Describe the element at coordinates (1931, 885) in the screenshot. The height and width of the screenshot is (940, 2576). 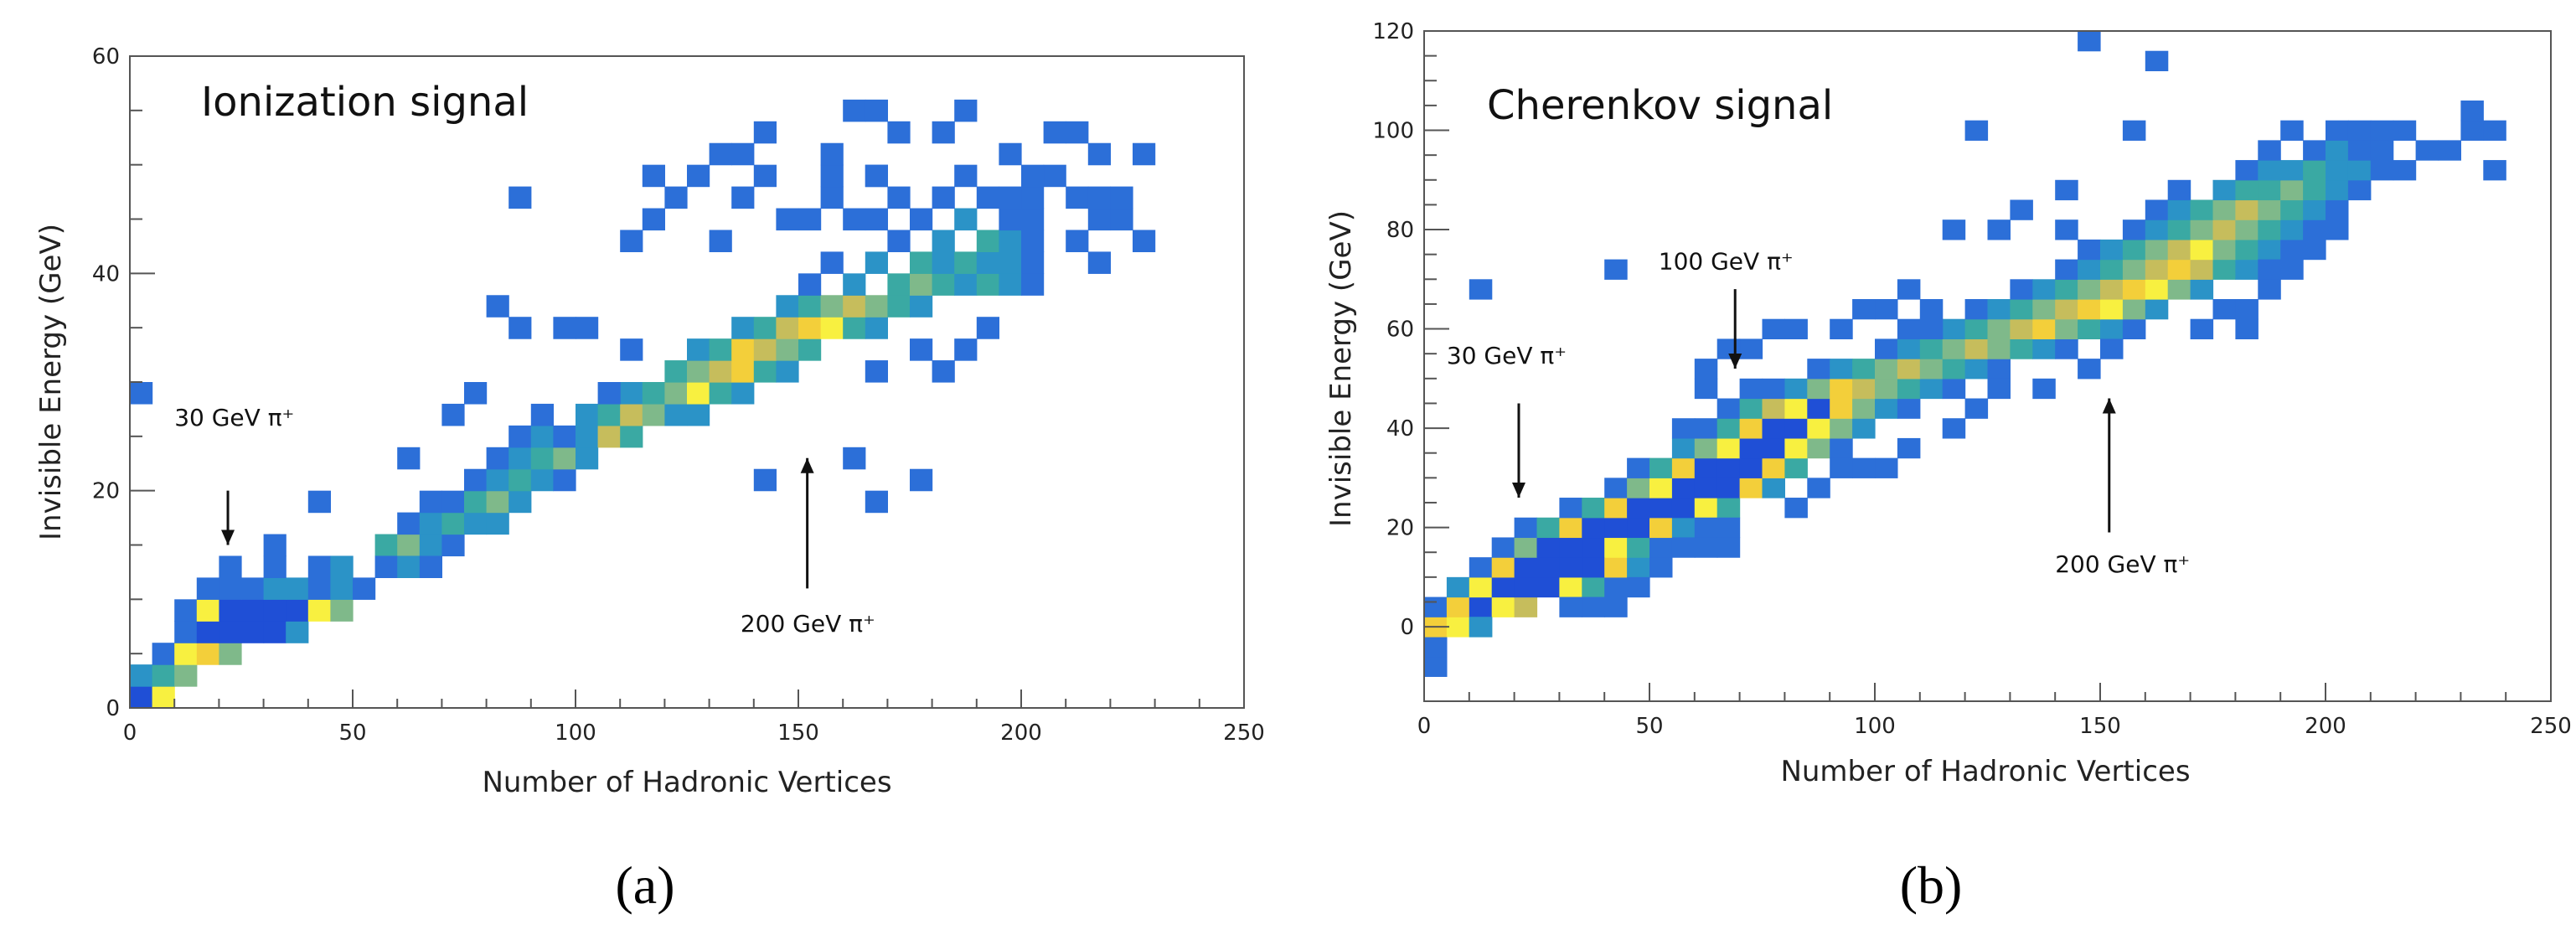
I see `panel-label-b: (b)` at that location.